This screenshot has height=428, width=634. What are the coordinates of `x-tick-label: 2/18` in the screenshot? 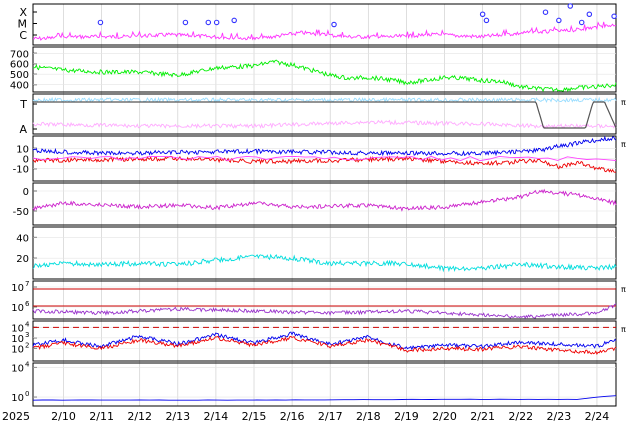 It's located at (368, 416).